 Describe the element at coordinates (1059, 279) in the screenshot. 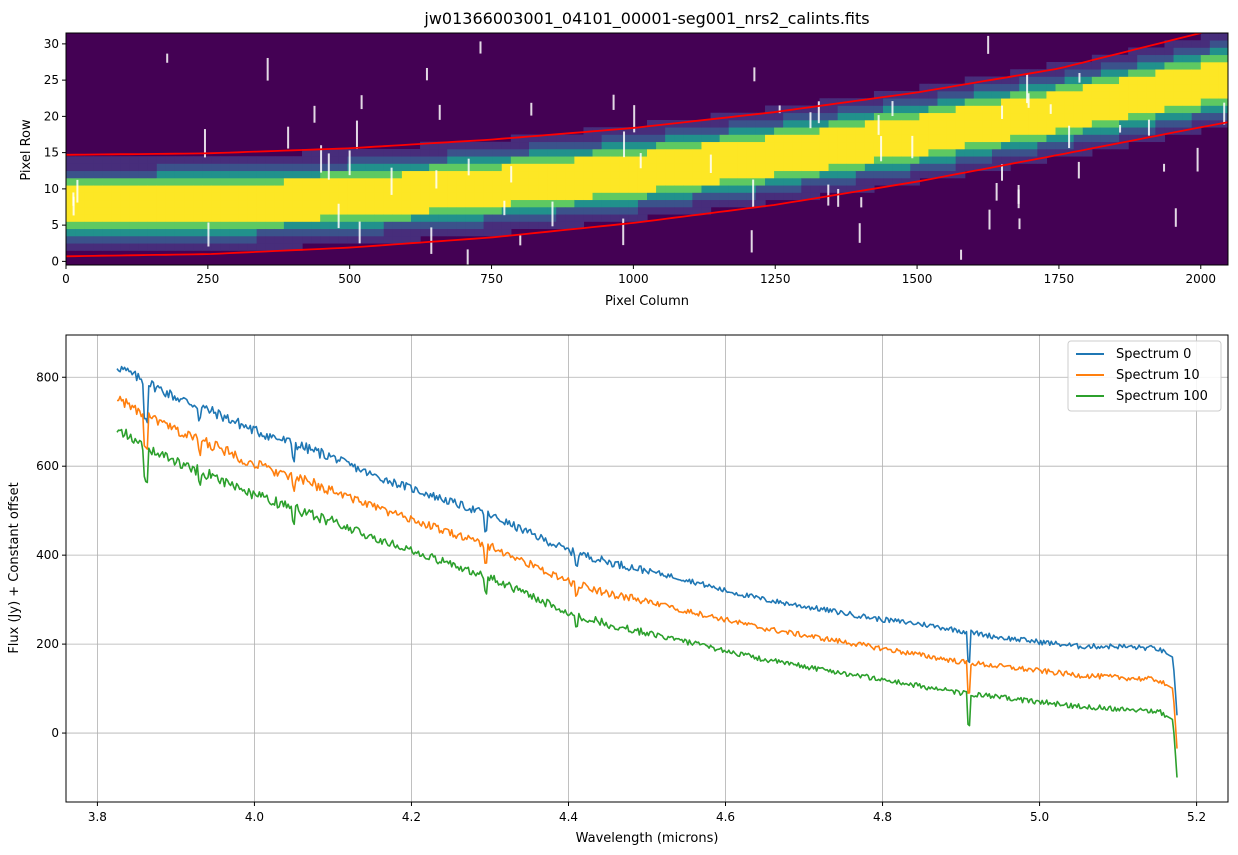

I see `image-xtick-label: 1750` at that location.